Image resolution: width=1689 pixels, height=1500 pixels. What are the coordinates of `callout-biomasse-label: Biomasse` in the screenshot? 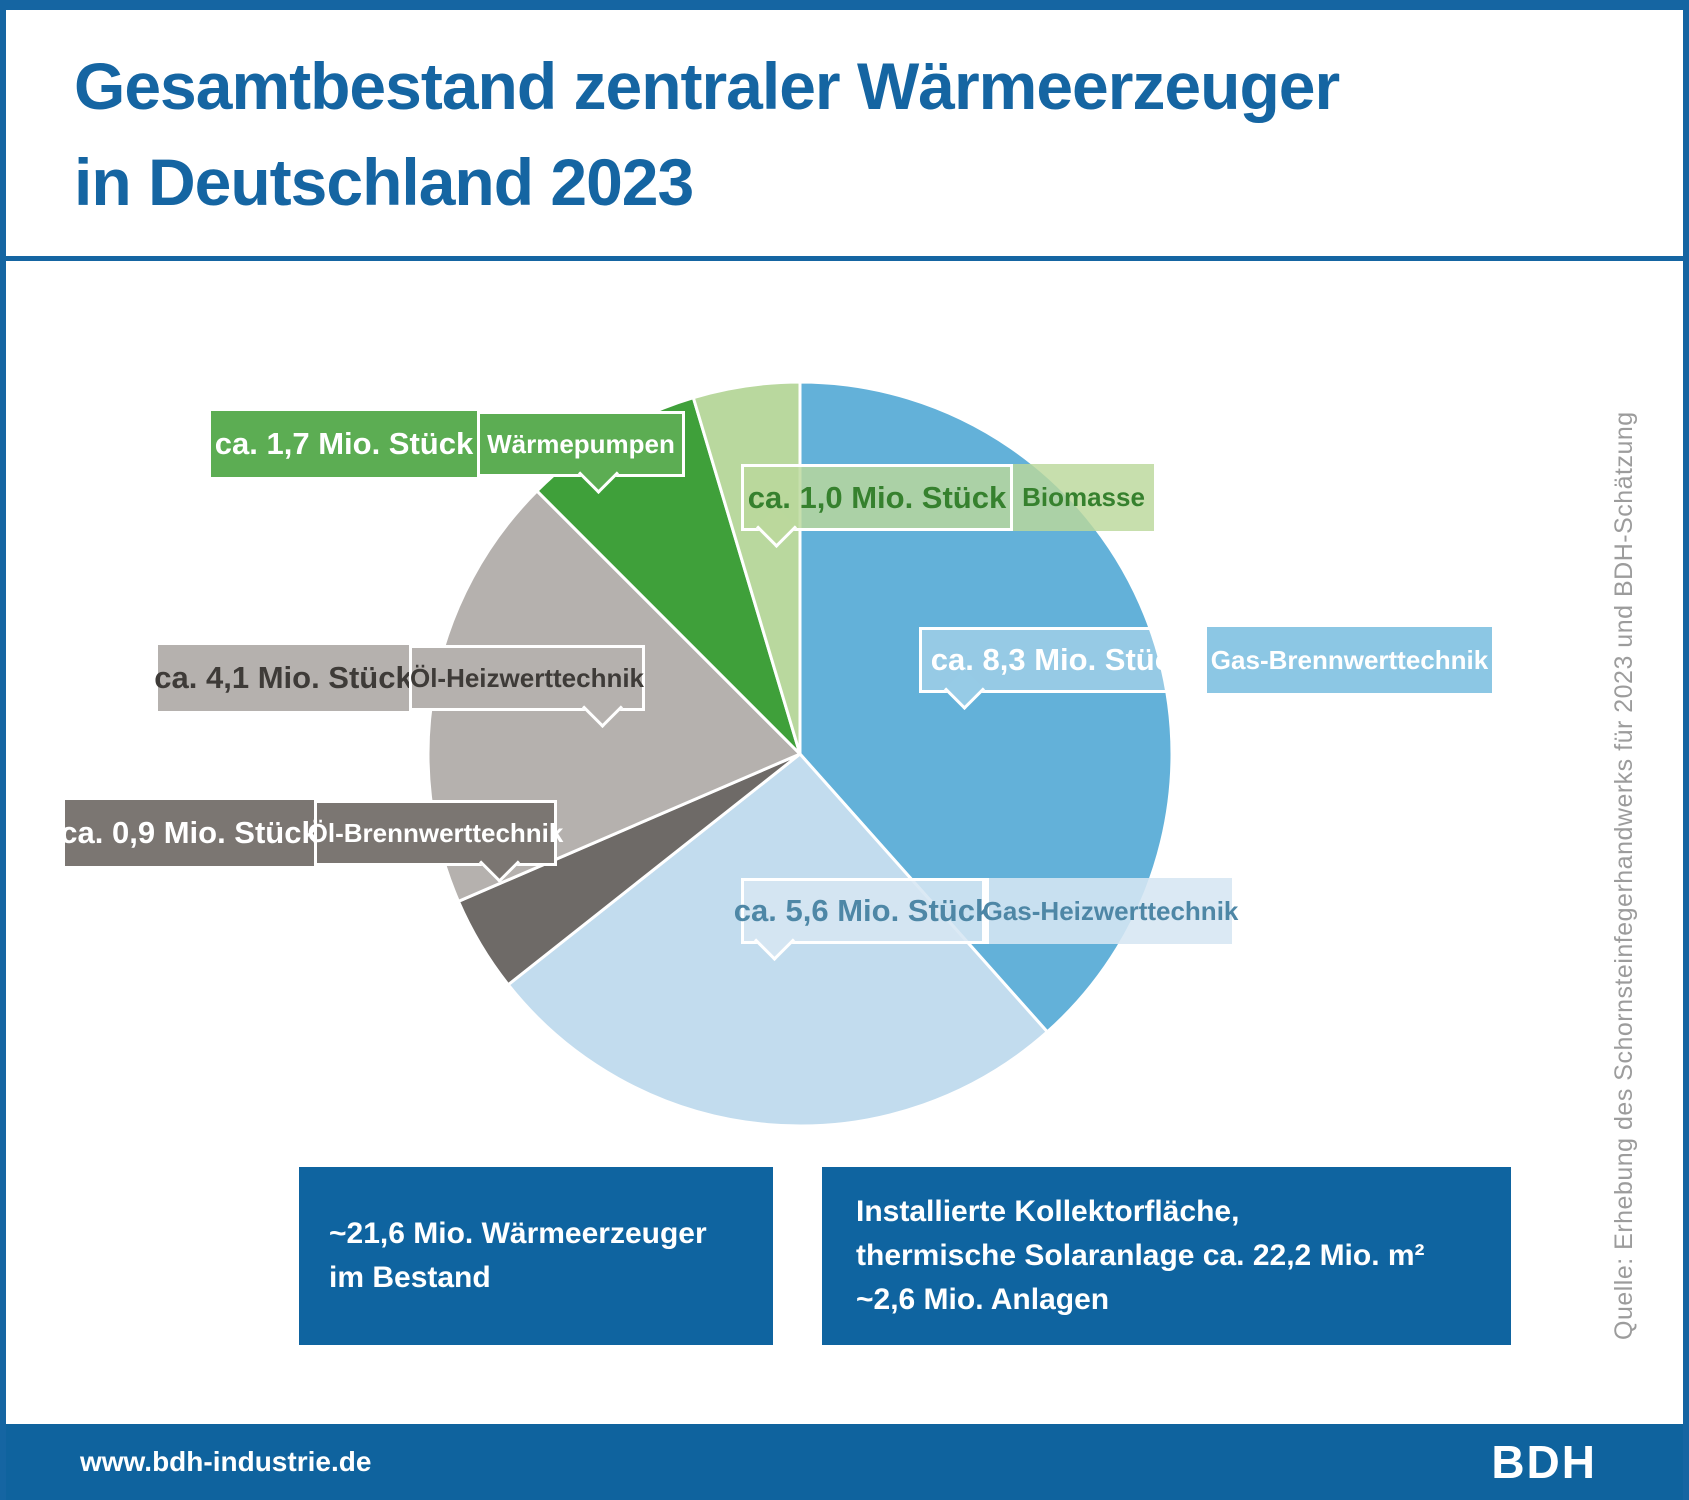 It's located at (1083, 497).